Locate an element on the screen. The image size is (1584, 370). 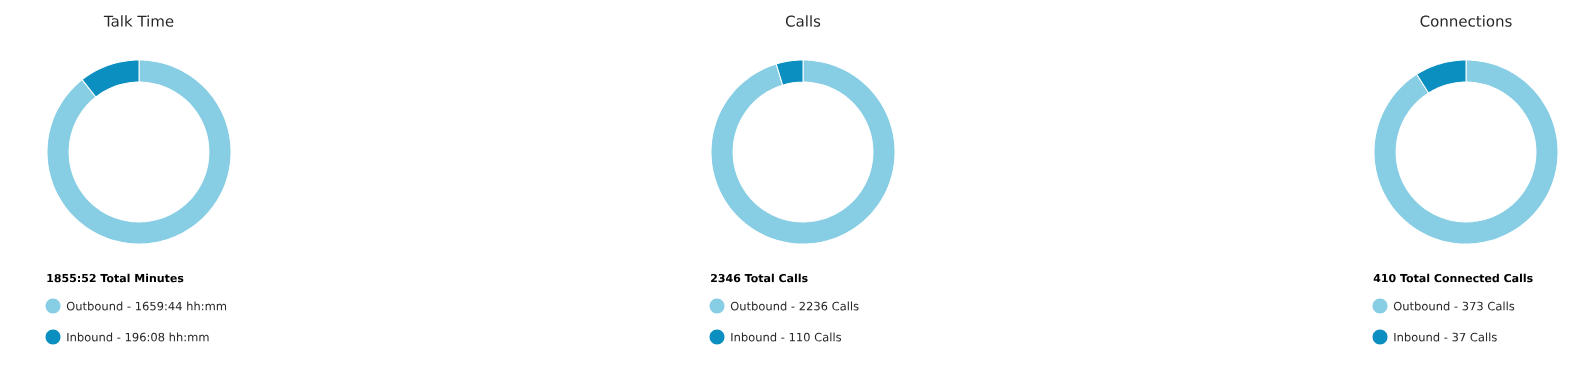
legend-label: Inbound - 110 Calls is located at coordinates (786, 337).